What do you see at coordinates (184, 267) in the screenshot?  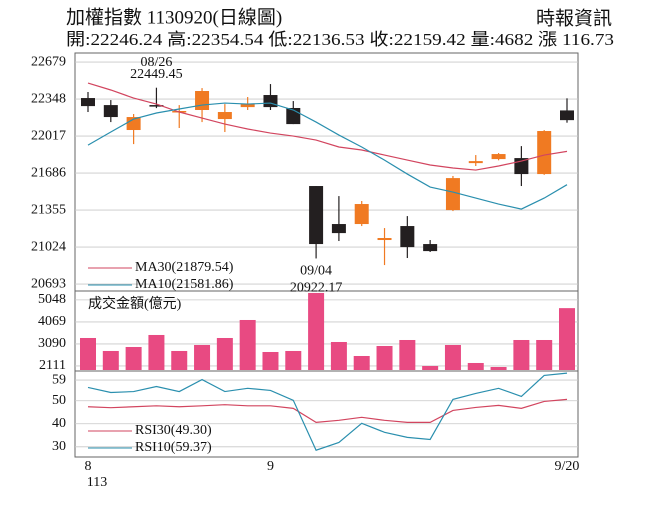 I see `legend-label: MA30(21879.54)` at bounding box center [184, 267].